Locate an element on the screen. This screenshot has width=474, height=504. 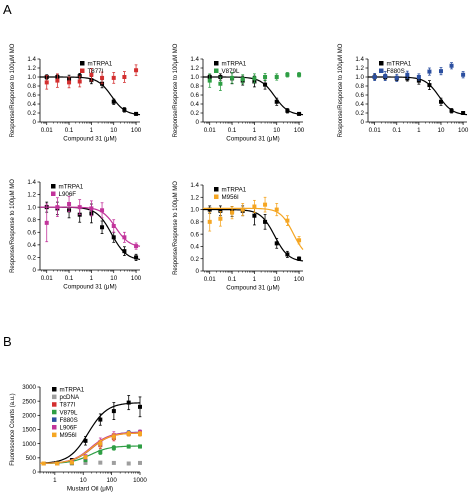
y-axis-title: Response/Response to 100μM MO is located at coordinates (176, 90).